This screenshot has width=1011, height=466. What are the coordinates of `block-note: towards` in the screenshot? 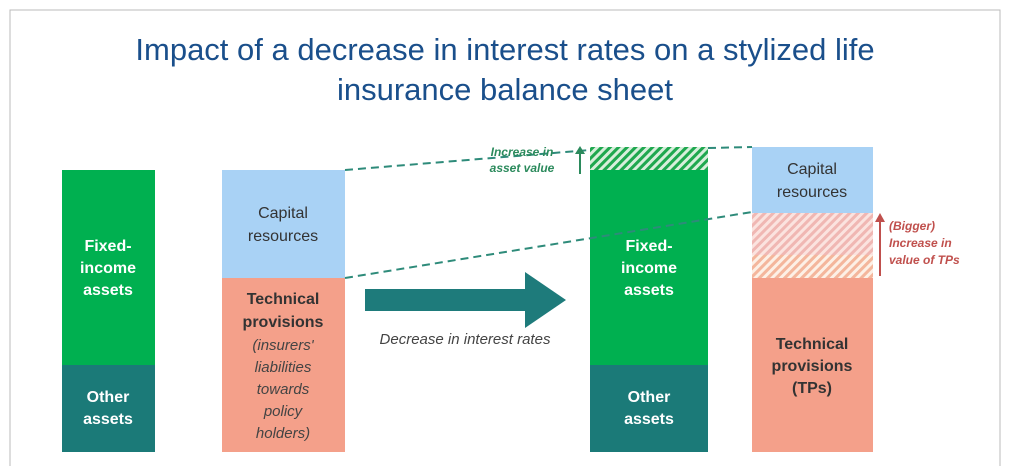 It's located at (283, 389).